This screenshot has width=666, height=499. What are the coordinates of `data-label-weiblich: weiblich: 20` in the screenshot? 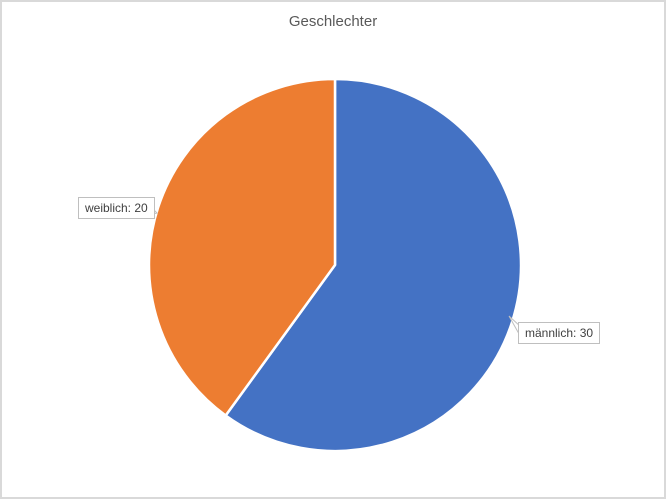 It's located at (116, 208).